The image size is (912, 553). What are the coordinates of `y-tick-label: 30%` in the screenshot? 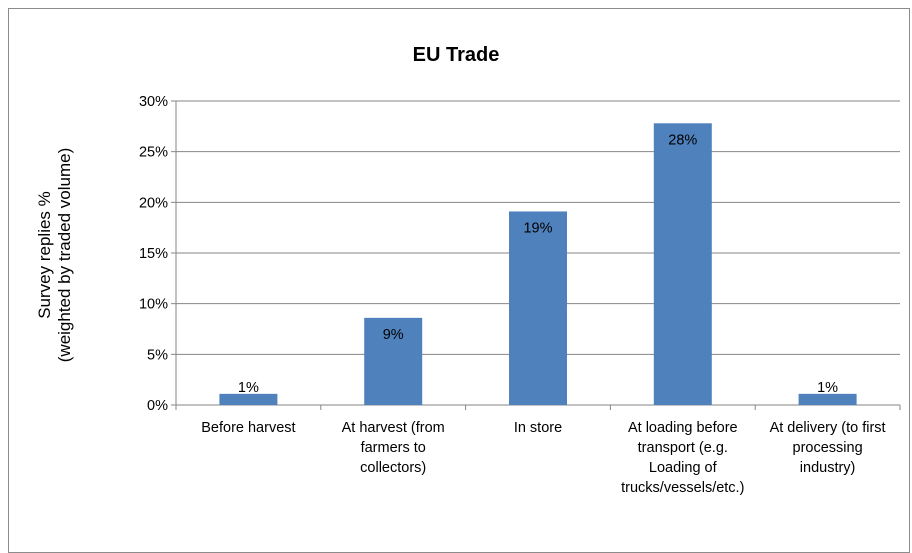 It's located at (153, 102).